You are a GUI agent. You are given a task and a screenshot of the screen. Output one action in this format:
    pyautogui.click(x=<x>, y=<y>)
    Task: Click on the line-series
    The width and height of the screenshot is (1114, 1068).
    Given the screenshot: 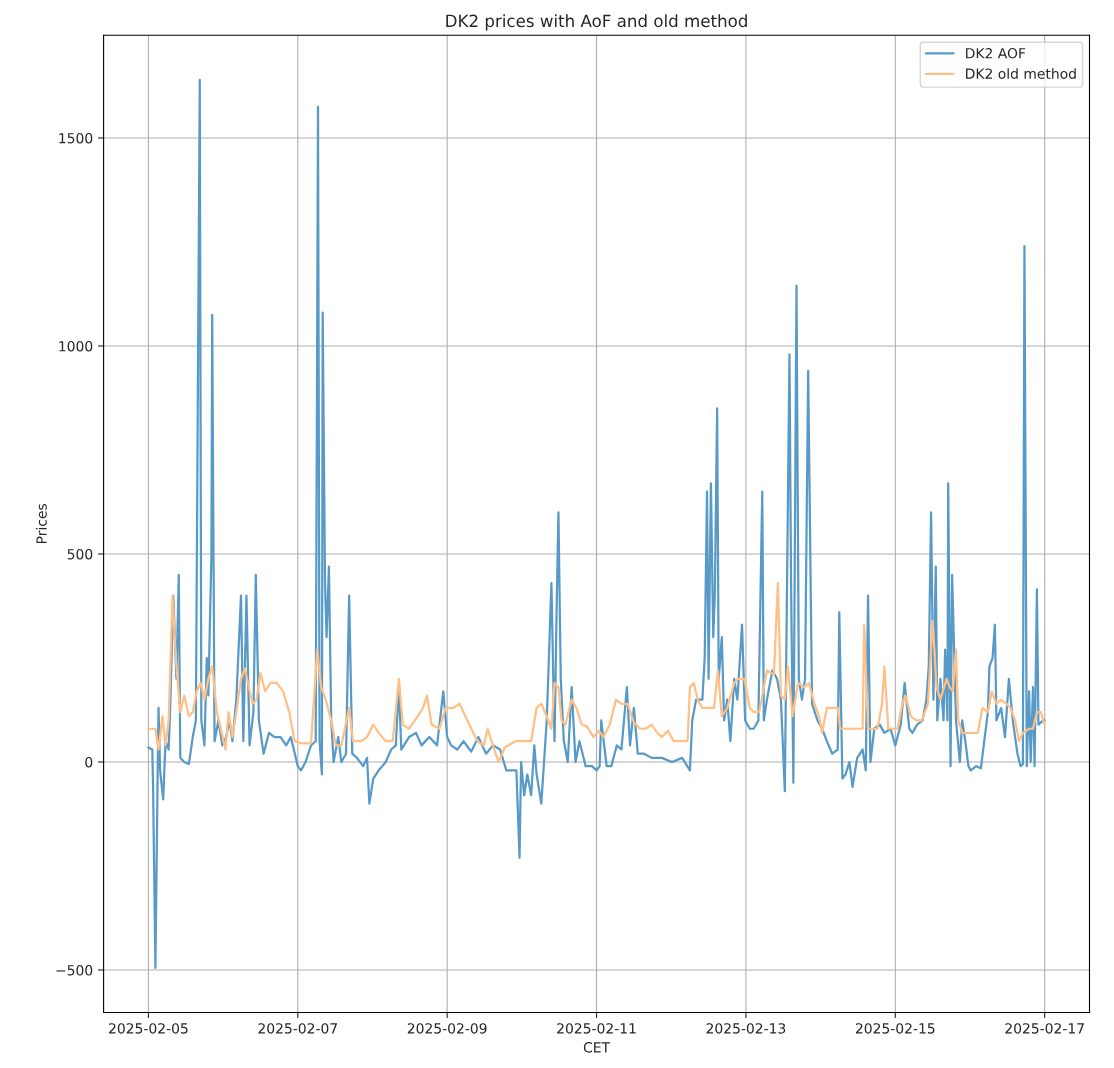 What is the action you would take?
    pyautogui.click(x=596, y=673)
    